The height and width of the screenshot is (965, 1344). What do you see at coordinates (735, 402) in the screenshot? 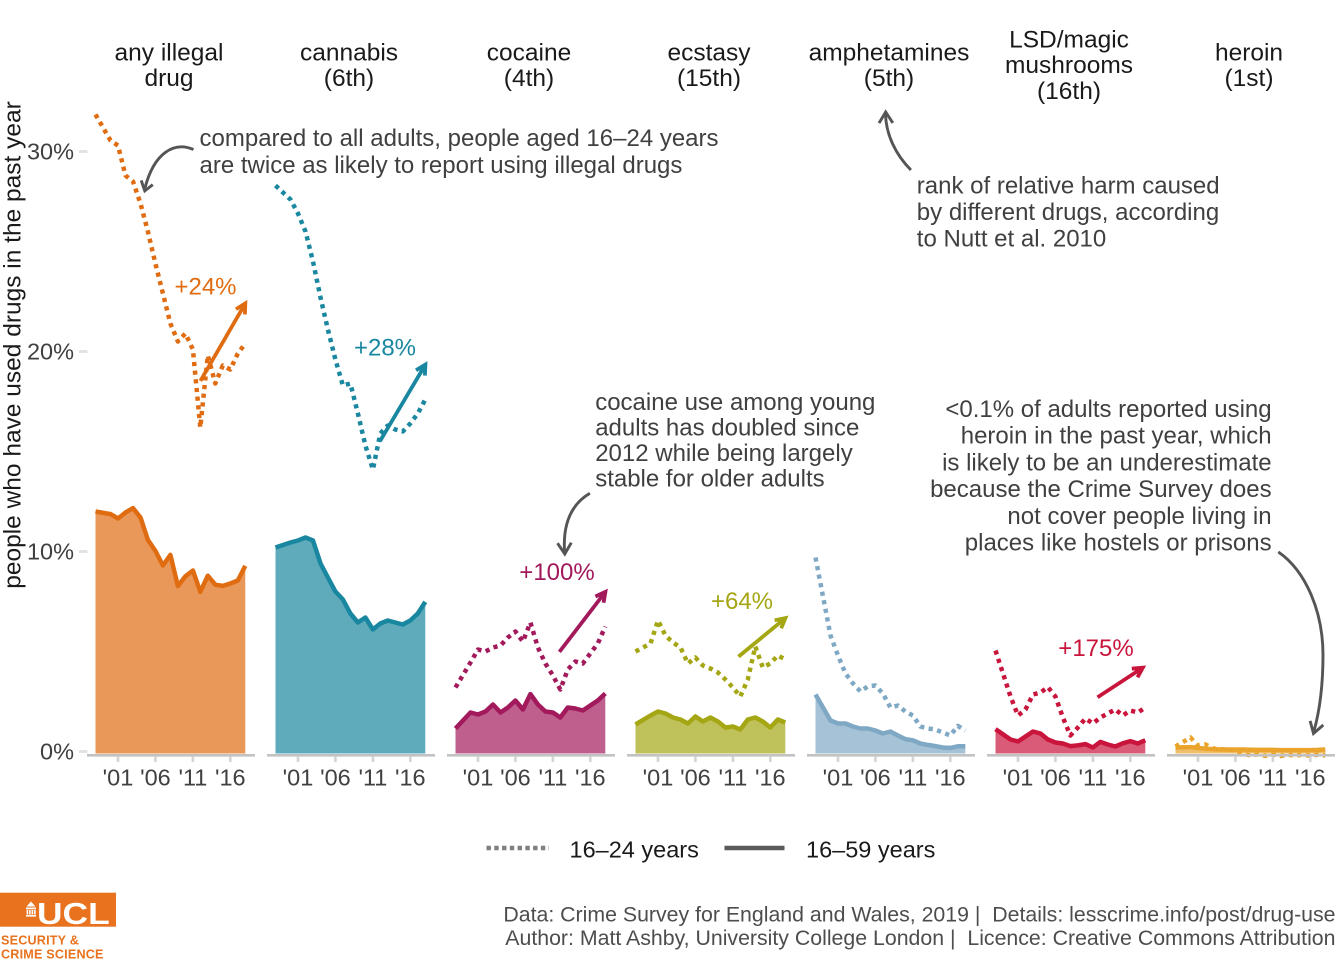
I see `svg-text: cocaine use among young` at bounding box center [735, 402].